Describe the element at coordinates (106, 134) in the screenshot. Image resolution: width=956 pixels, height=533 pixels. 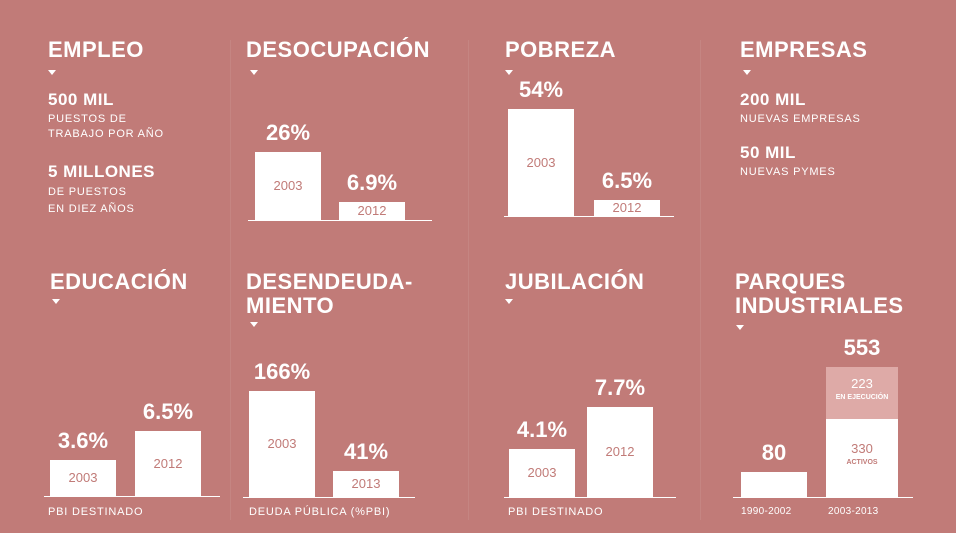
I see `empleo-desc-1b: TRABAJO POR AÑO` at that location.